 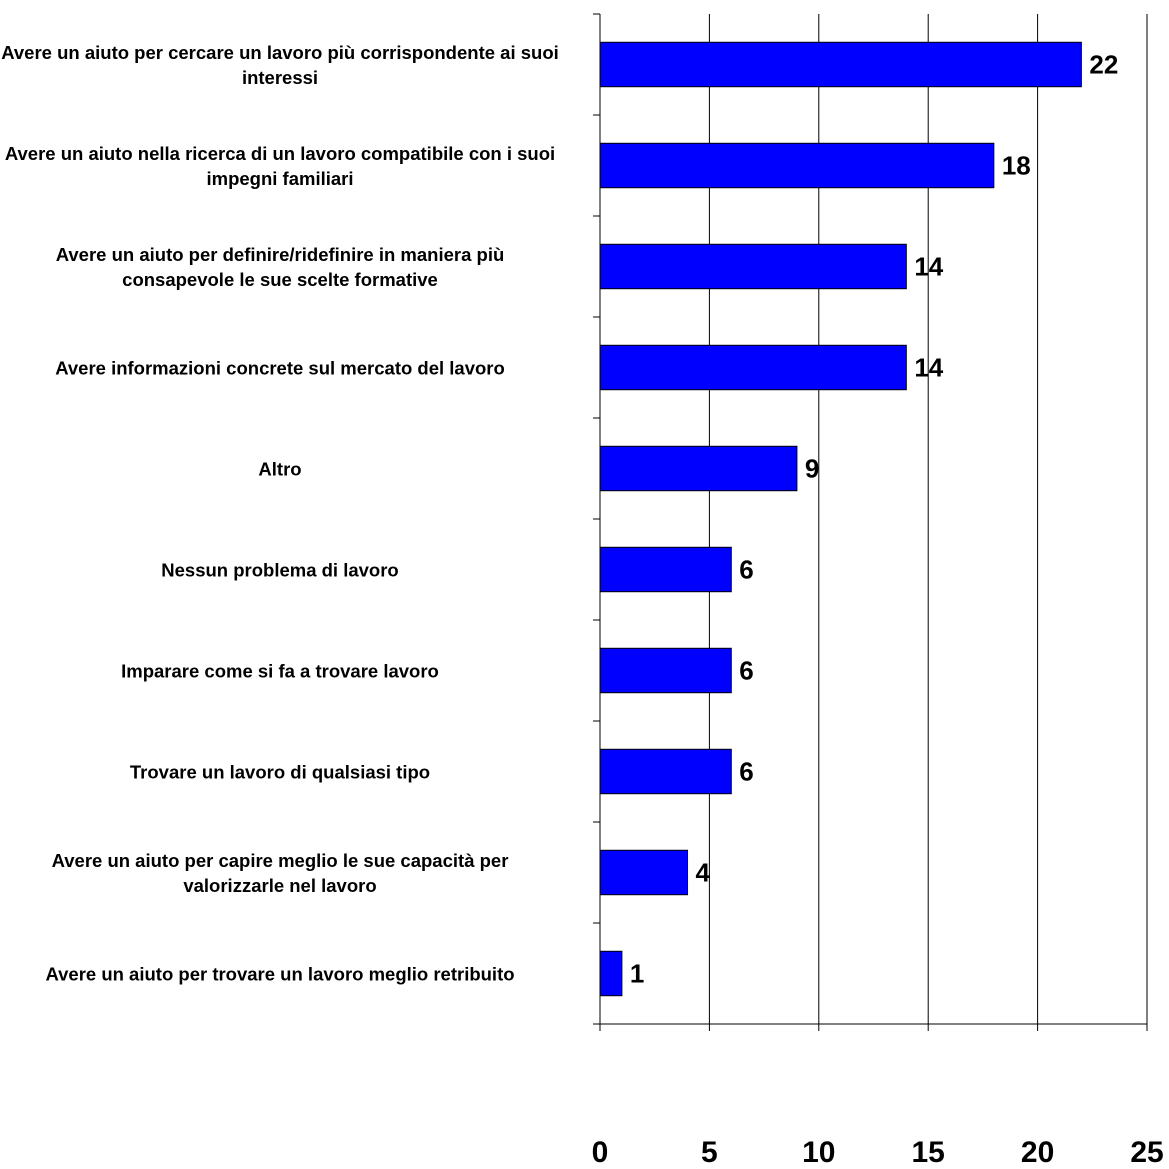 What do you see at coordinates (1037, 1152) in the screenshot?
I see `x-tick-label: 20` at bounding box center [1037, 1152].